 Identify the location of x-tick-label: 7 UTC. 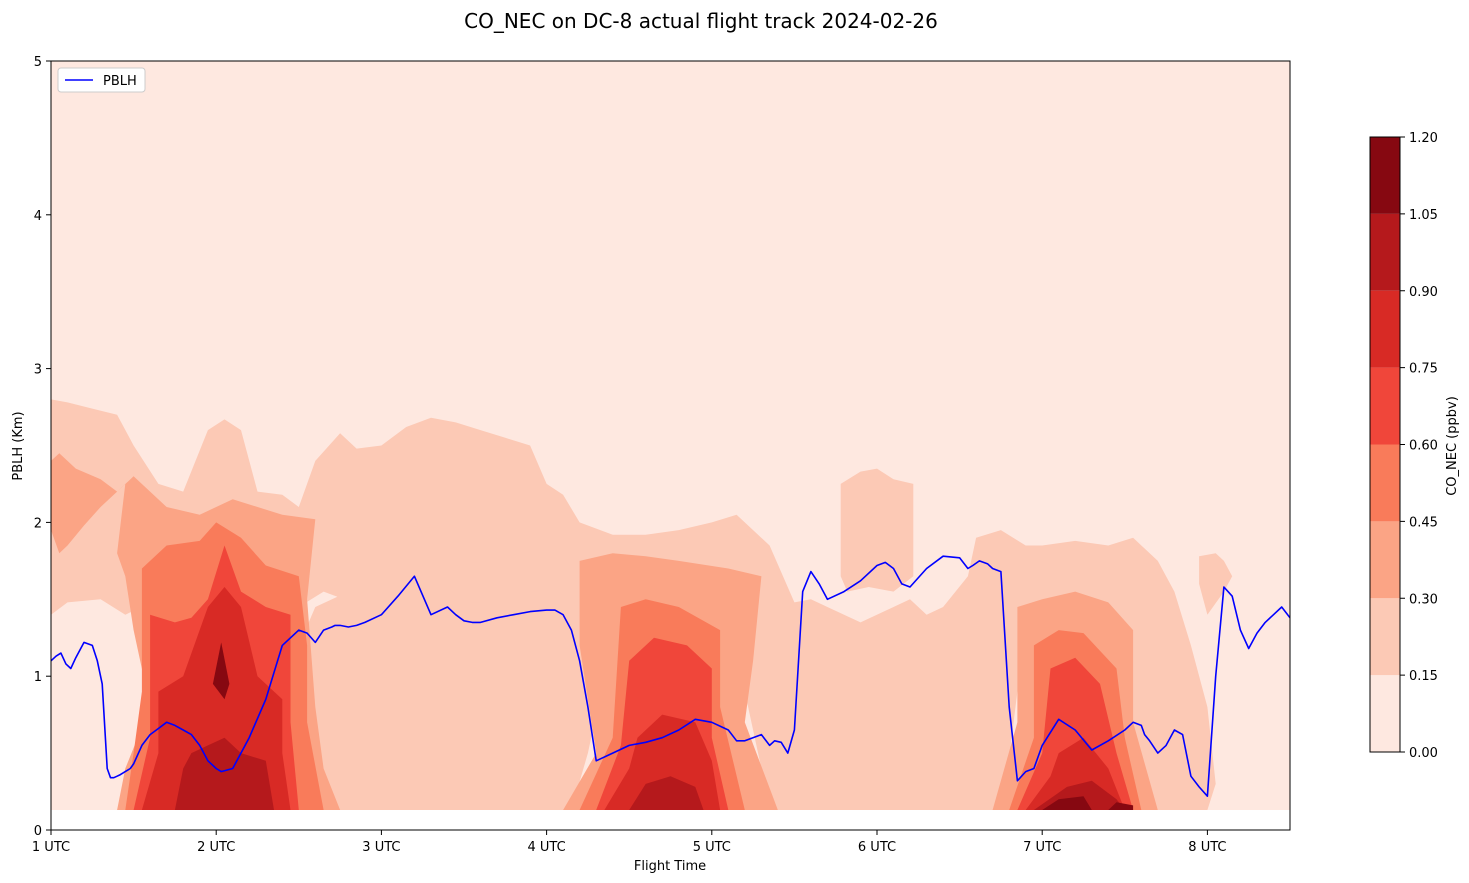
(1042, 847).